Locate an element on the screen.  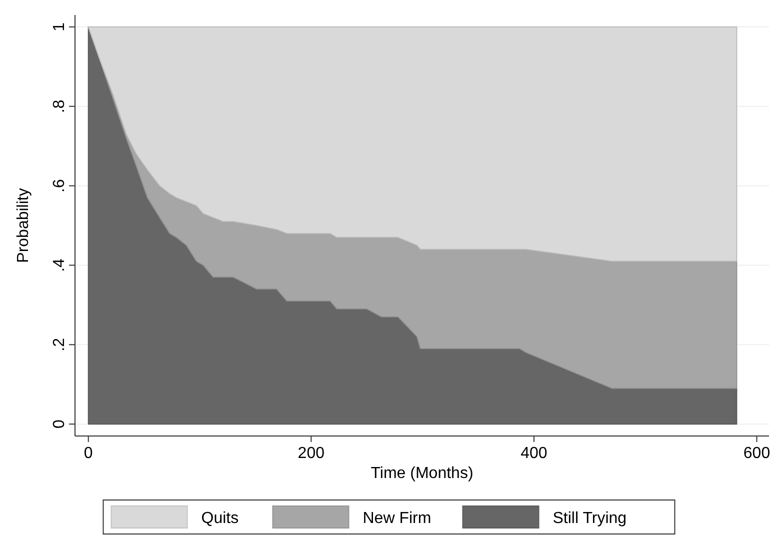
x-axis-title: Time (Months) is located at coordinates (422, 473).